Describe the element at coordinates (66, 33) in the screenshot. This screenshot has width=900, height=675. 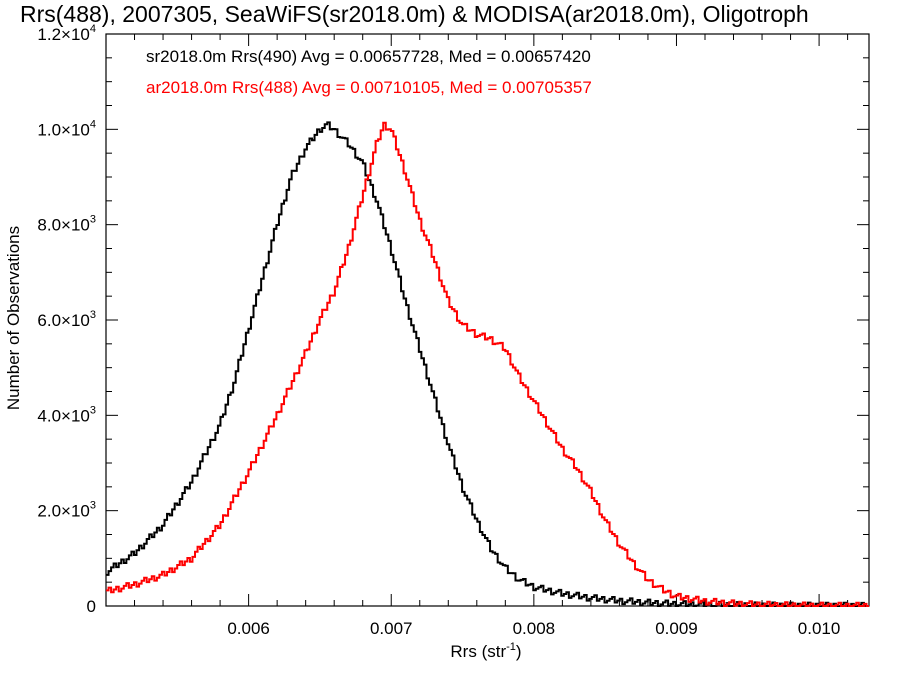
I see `y-tick-label: 1.2×10⁴` at that location.